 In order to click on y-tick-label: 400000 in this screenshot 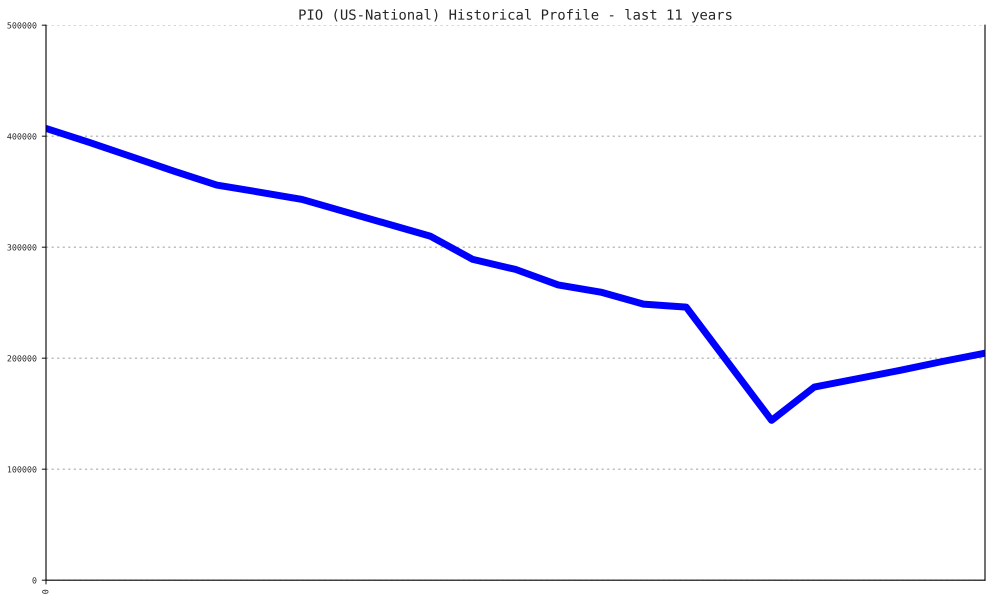, I will do `click(21, 136)`.